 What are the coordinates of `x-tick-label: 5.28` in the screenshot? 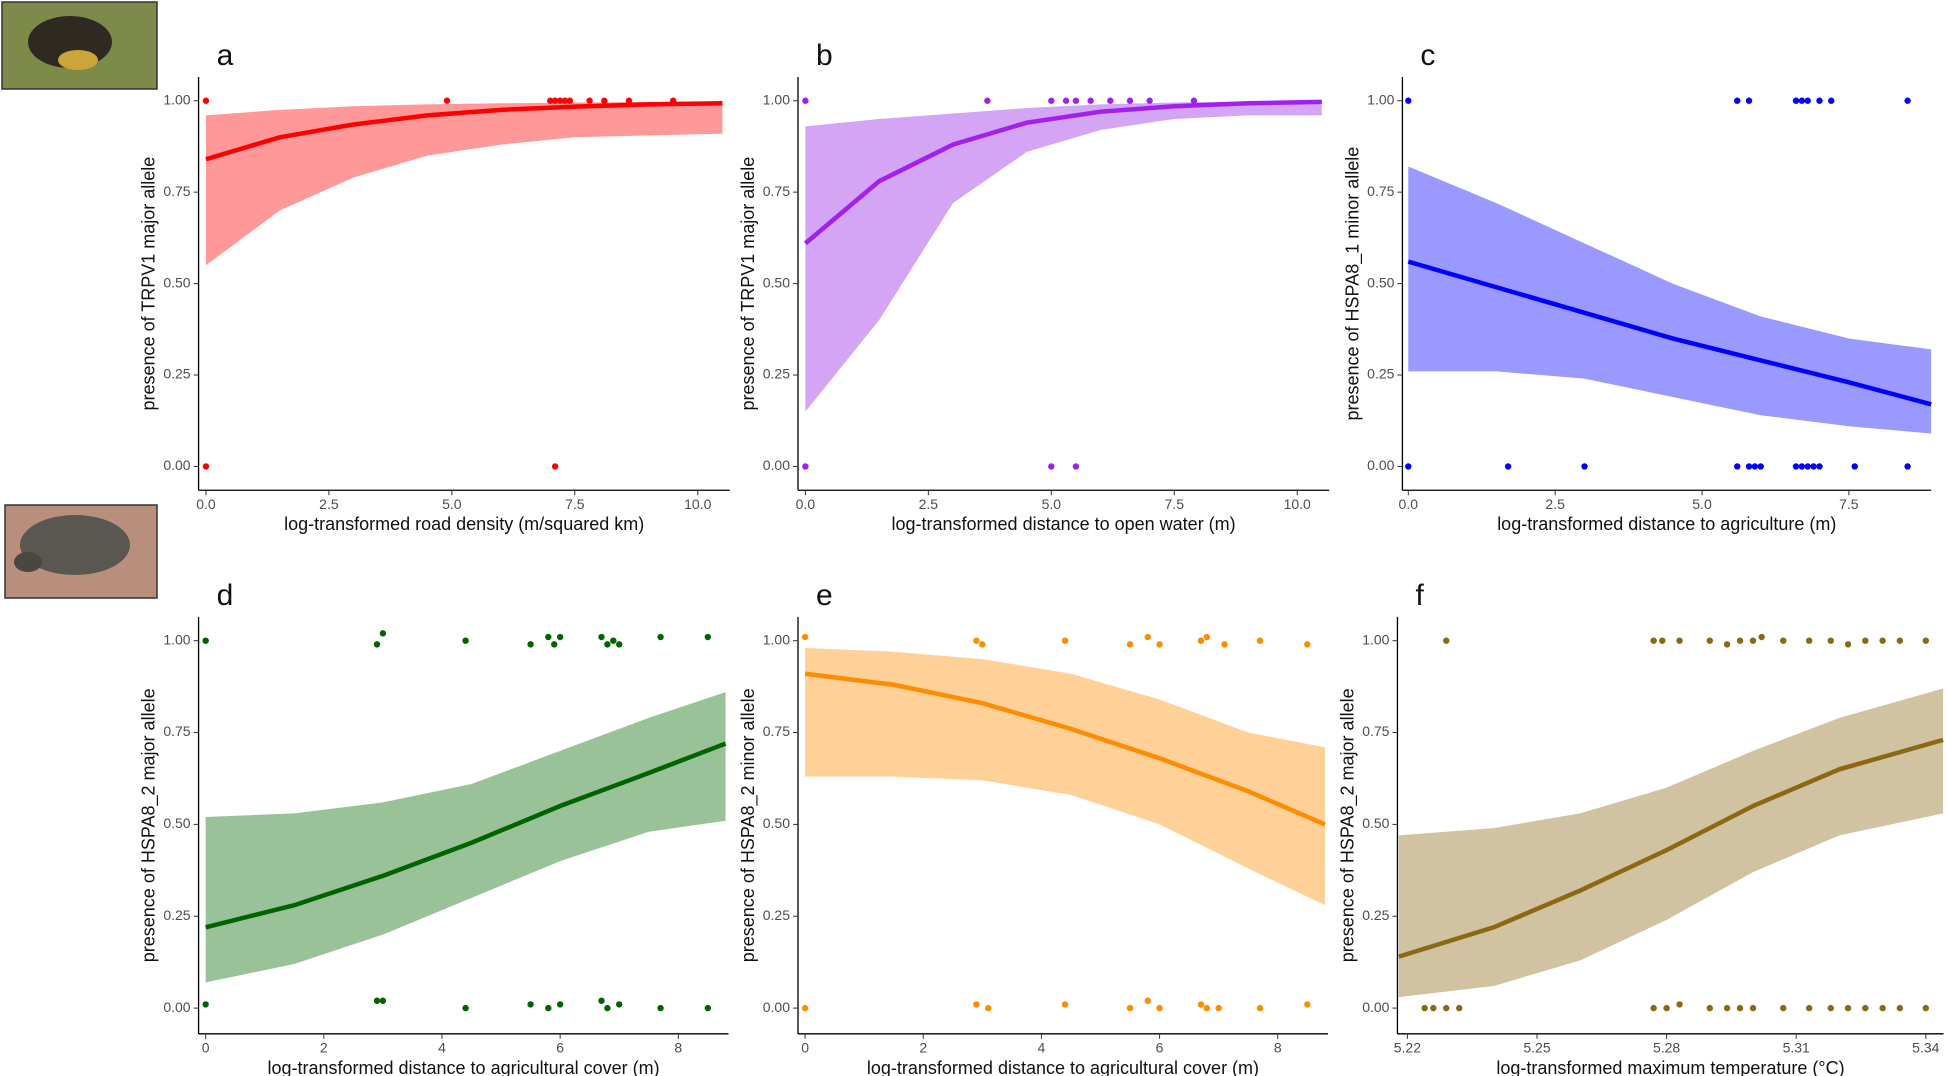 It's located at (1666, 1048).